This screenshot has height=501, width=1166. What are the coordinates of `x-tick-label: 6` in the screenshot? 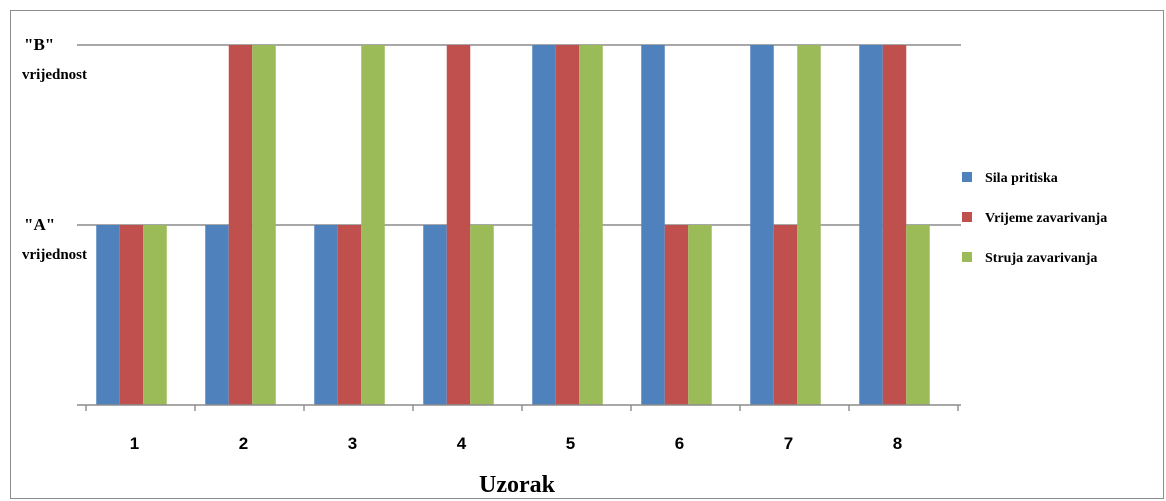 It's located at (679, 443).